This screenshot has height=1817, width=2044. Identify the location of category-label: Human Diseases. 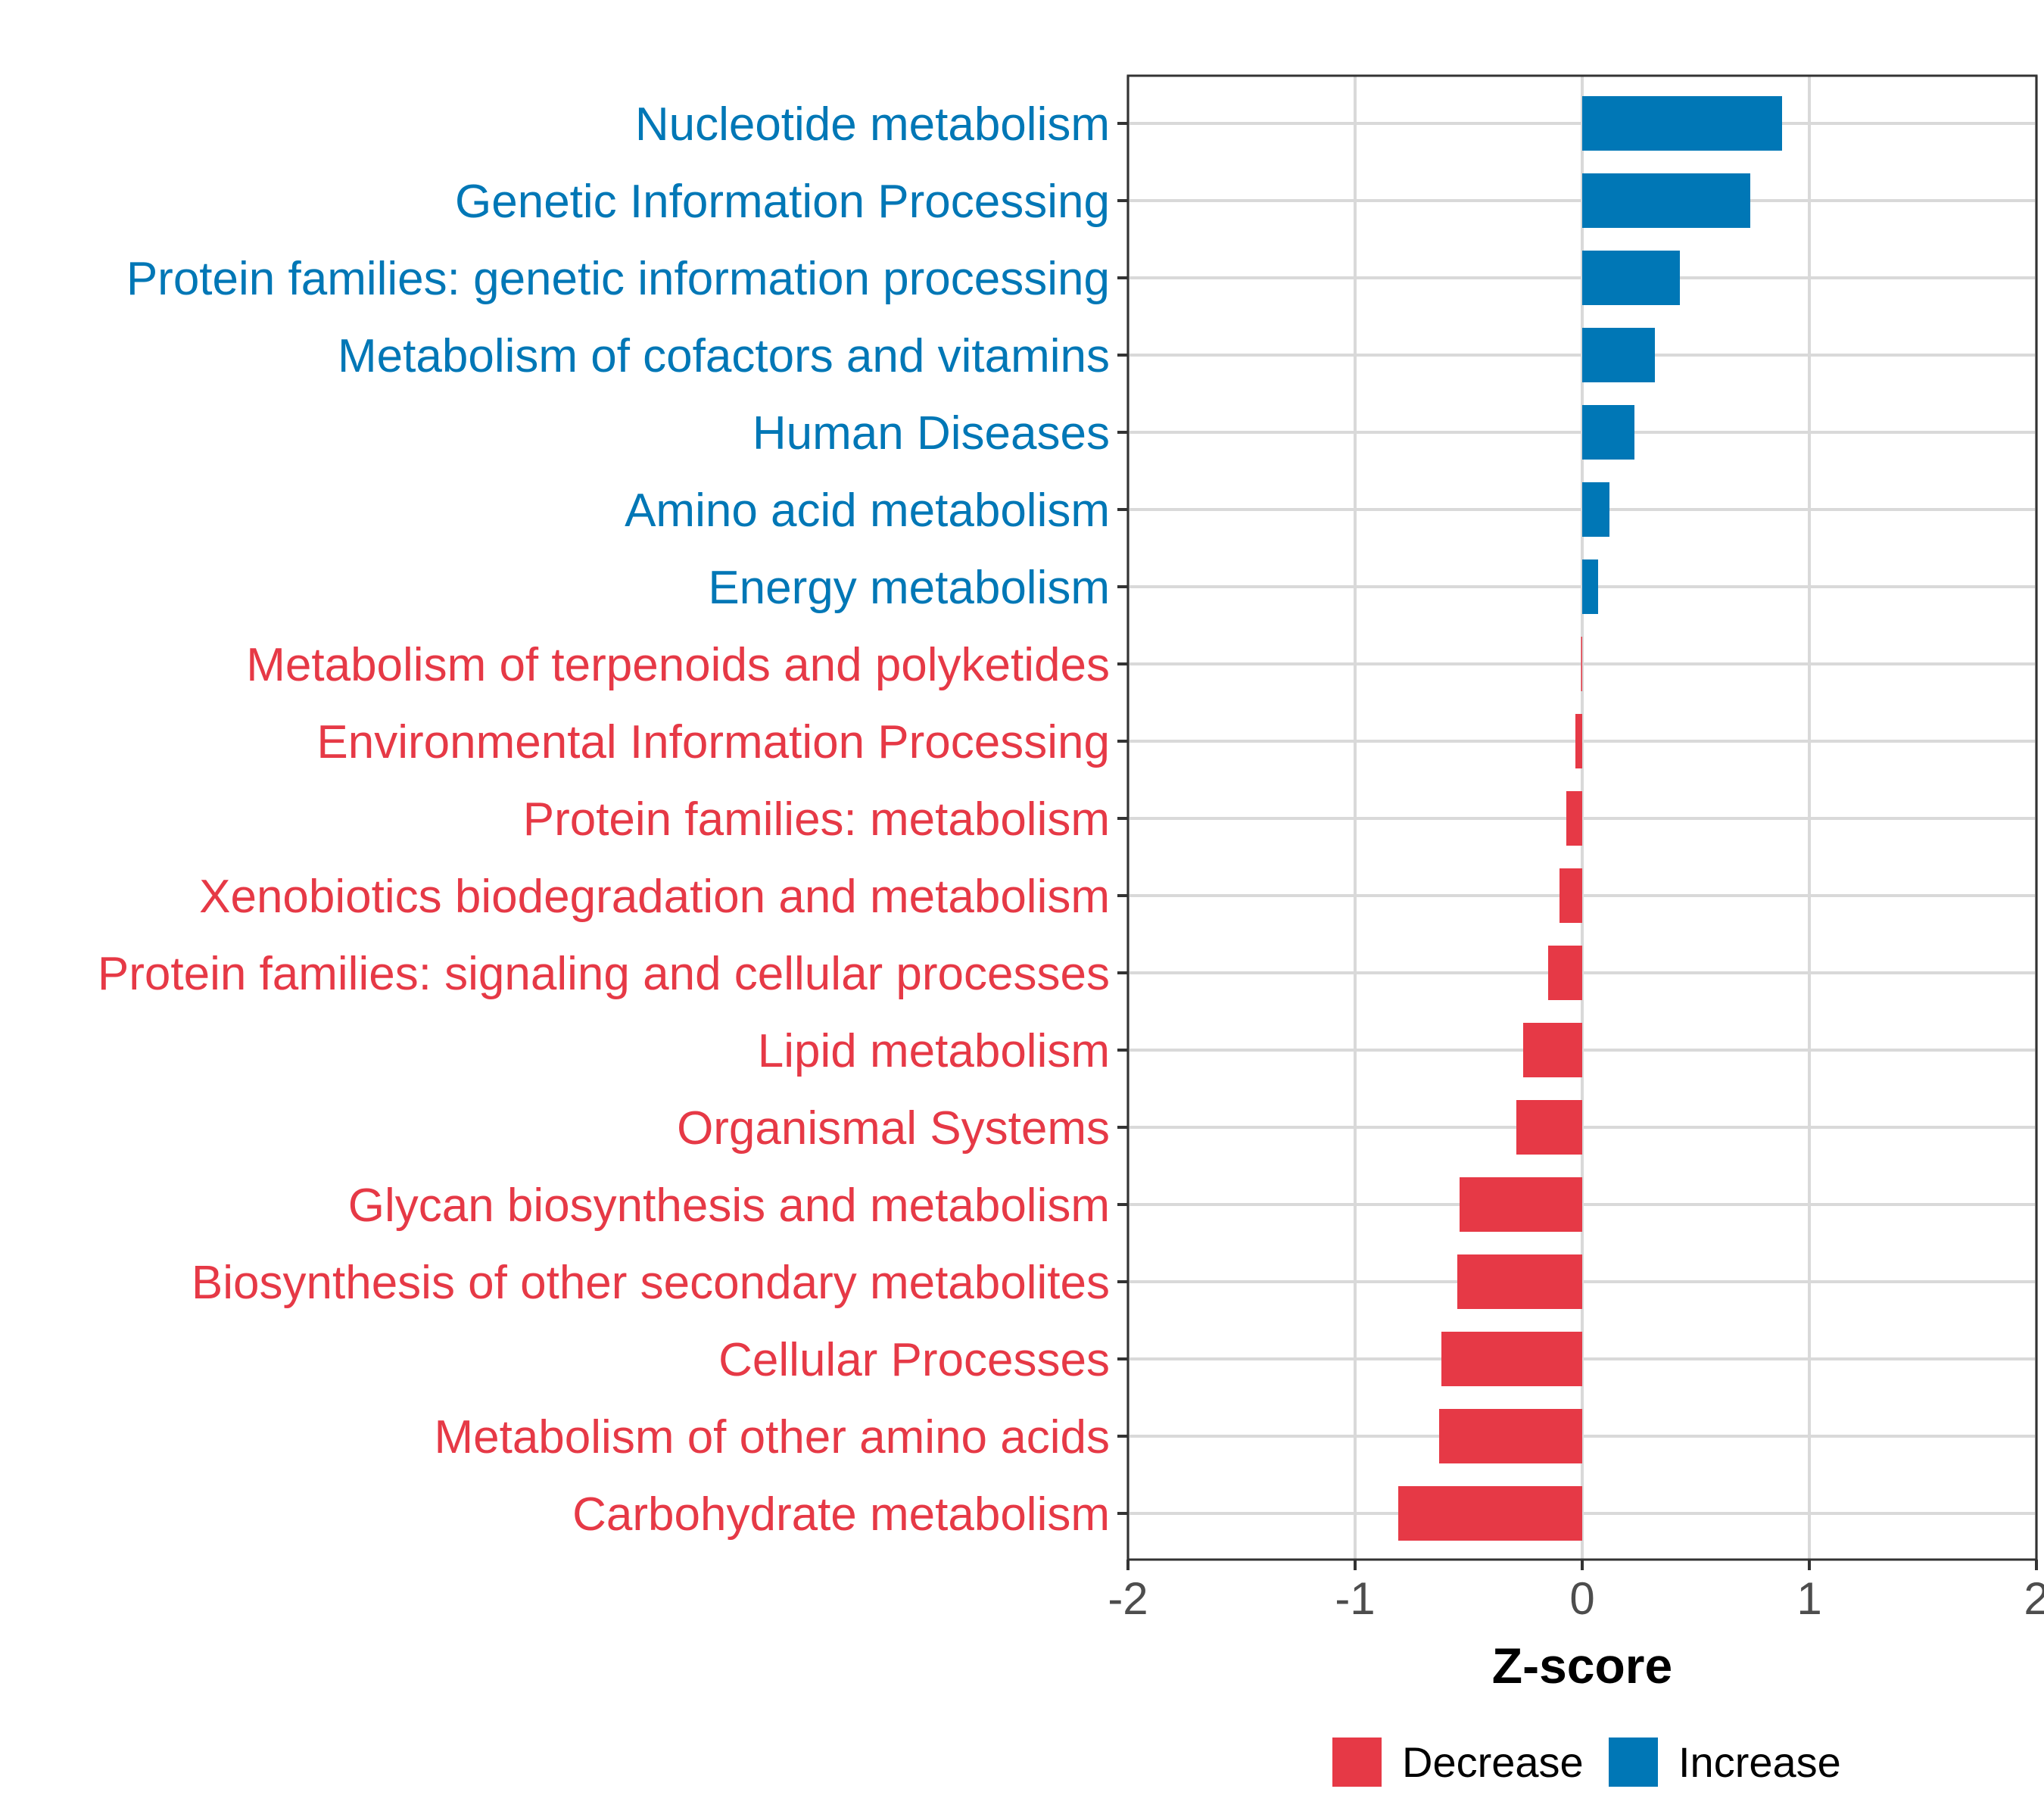
(931, 434).